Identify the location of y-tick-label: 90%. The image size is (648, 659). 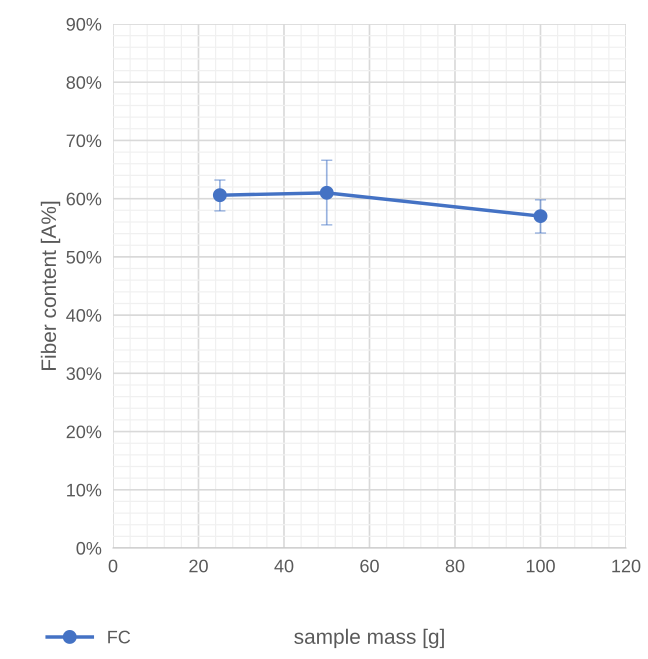
(84, 24).